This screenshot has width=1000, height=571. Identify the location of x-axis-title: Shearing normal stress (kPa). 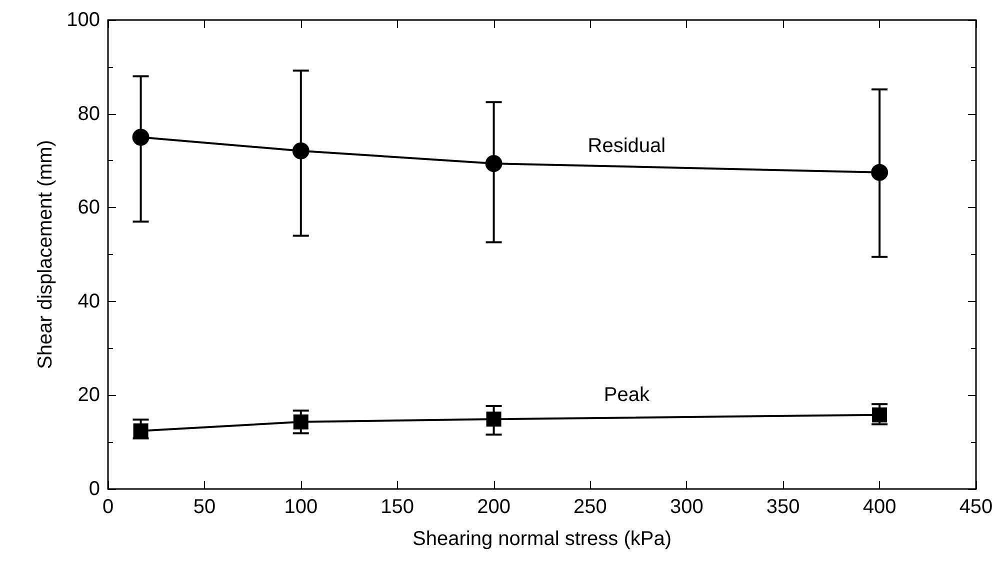
(542, 539).